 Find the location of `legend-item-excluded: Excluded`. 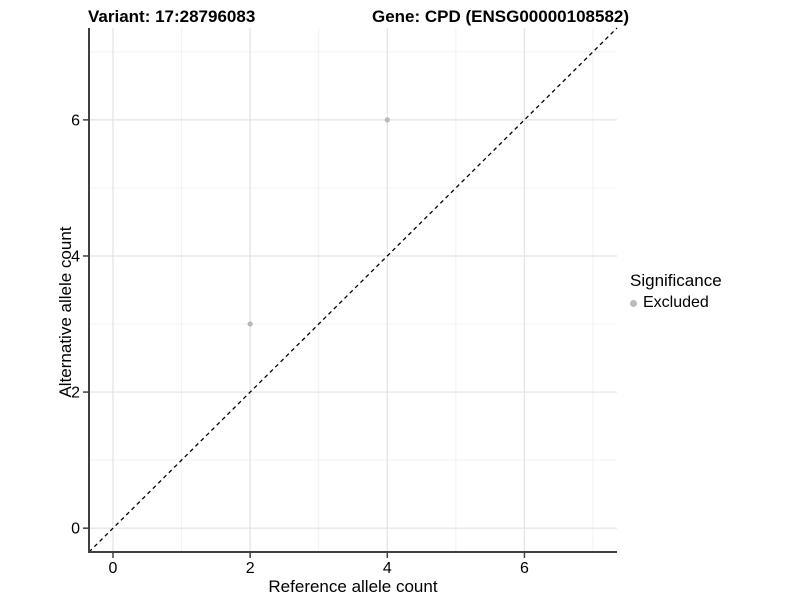

legend-item-excluded: Excluded is located at coordinates (676, 303).